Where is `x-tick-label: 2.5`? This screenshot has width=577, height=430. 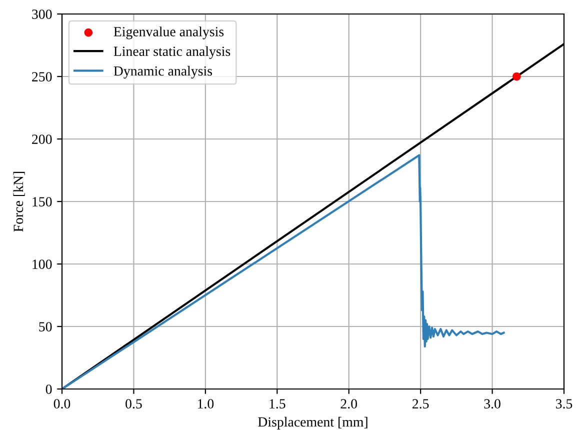 x-tick-label: 2.5 is located at coordinates (420, 404).